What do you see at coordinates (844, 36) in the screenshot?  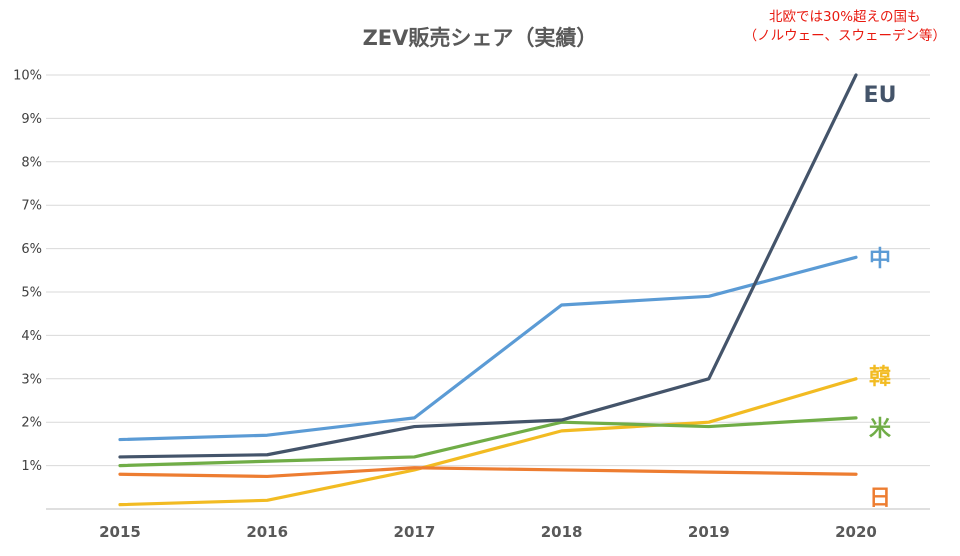 I see `annotation-line-2: （ノルウェー、スウェーデン等）` at bounding box center [844, 36].